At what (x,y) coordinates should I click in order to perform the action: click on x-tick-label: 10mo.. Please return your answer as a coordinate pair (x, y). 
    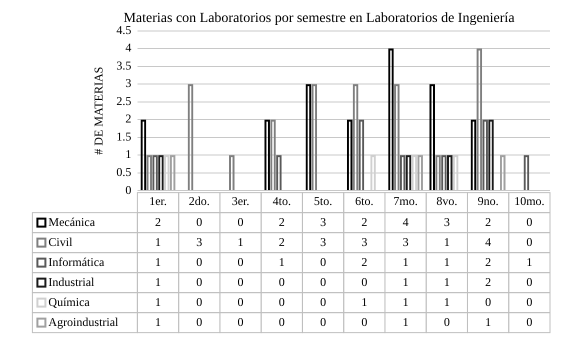
    Looking at the image, I should click on (529, 201).